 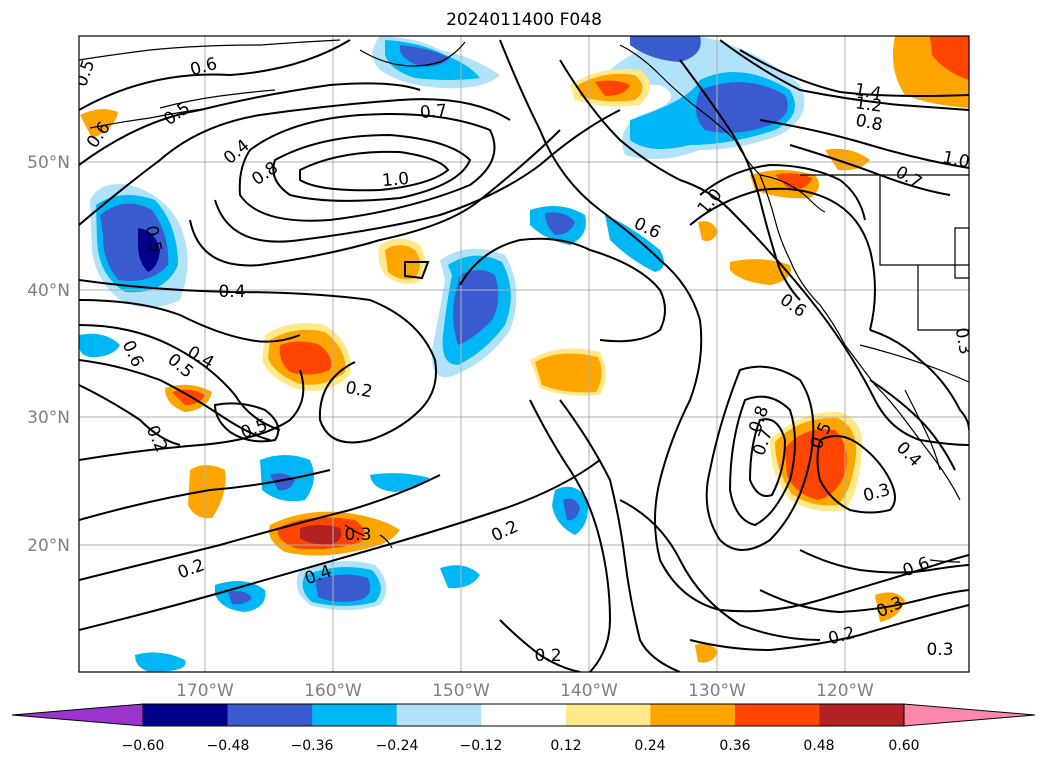 I want to click on colorbar-extend-min, so click(x=77, y=715).